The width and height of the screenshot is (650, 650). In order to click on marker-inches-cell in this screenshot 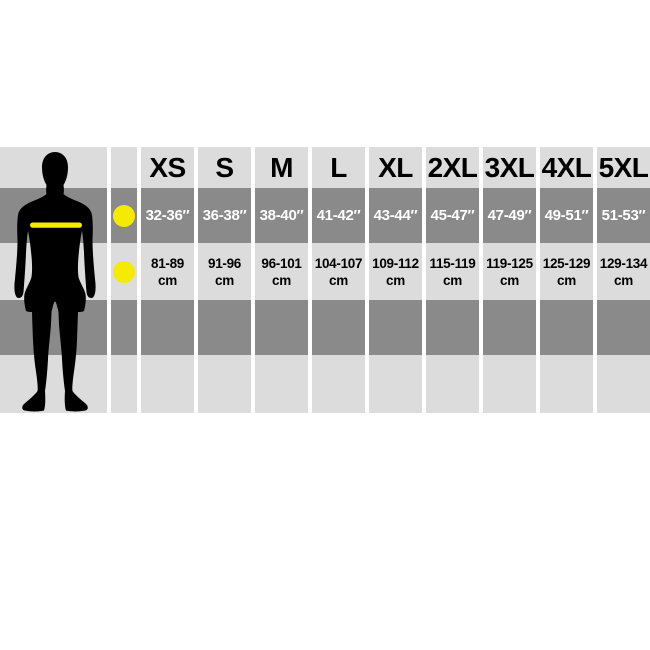, I will do `click(124, 215)`.